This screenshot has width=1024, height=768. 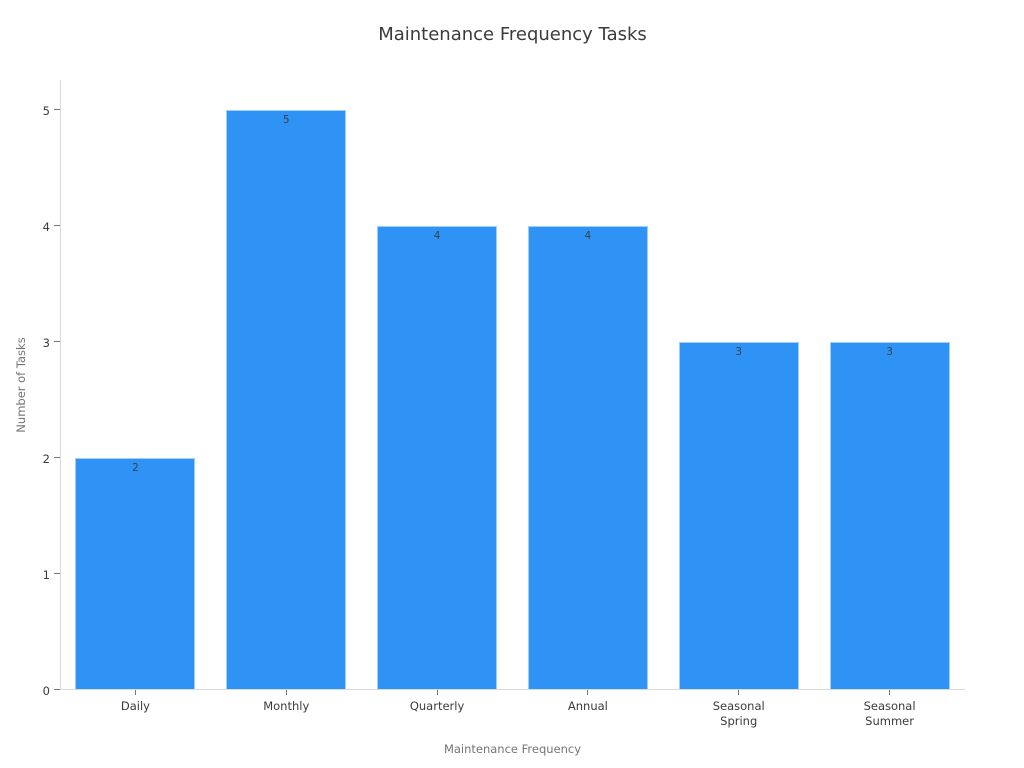 I want to click on x-tick-cell: Daily, so click(x=135, y=709).